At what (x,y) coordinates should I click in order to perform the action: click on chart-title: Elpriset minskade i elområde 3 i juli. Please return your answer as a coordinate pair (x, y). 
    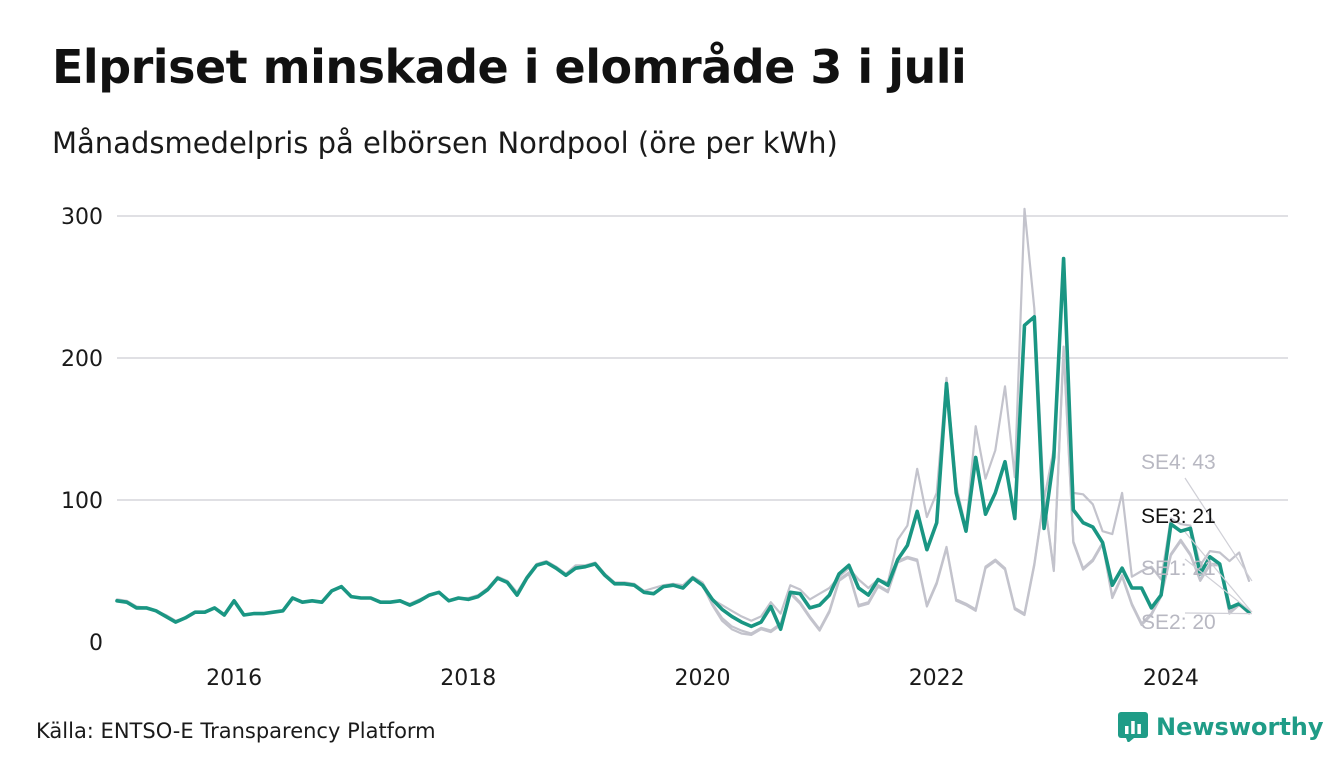
    Looking at the image, I should click on (509, 67).